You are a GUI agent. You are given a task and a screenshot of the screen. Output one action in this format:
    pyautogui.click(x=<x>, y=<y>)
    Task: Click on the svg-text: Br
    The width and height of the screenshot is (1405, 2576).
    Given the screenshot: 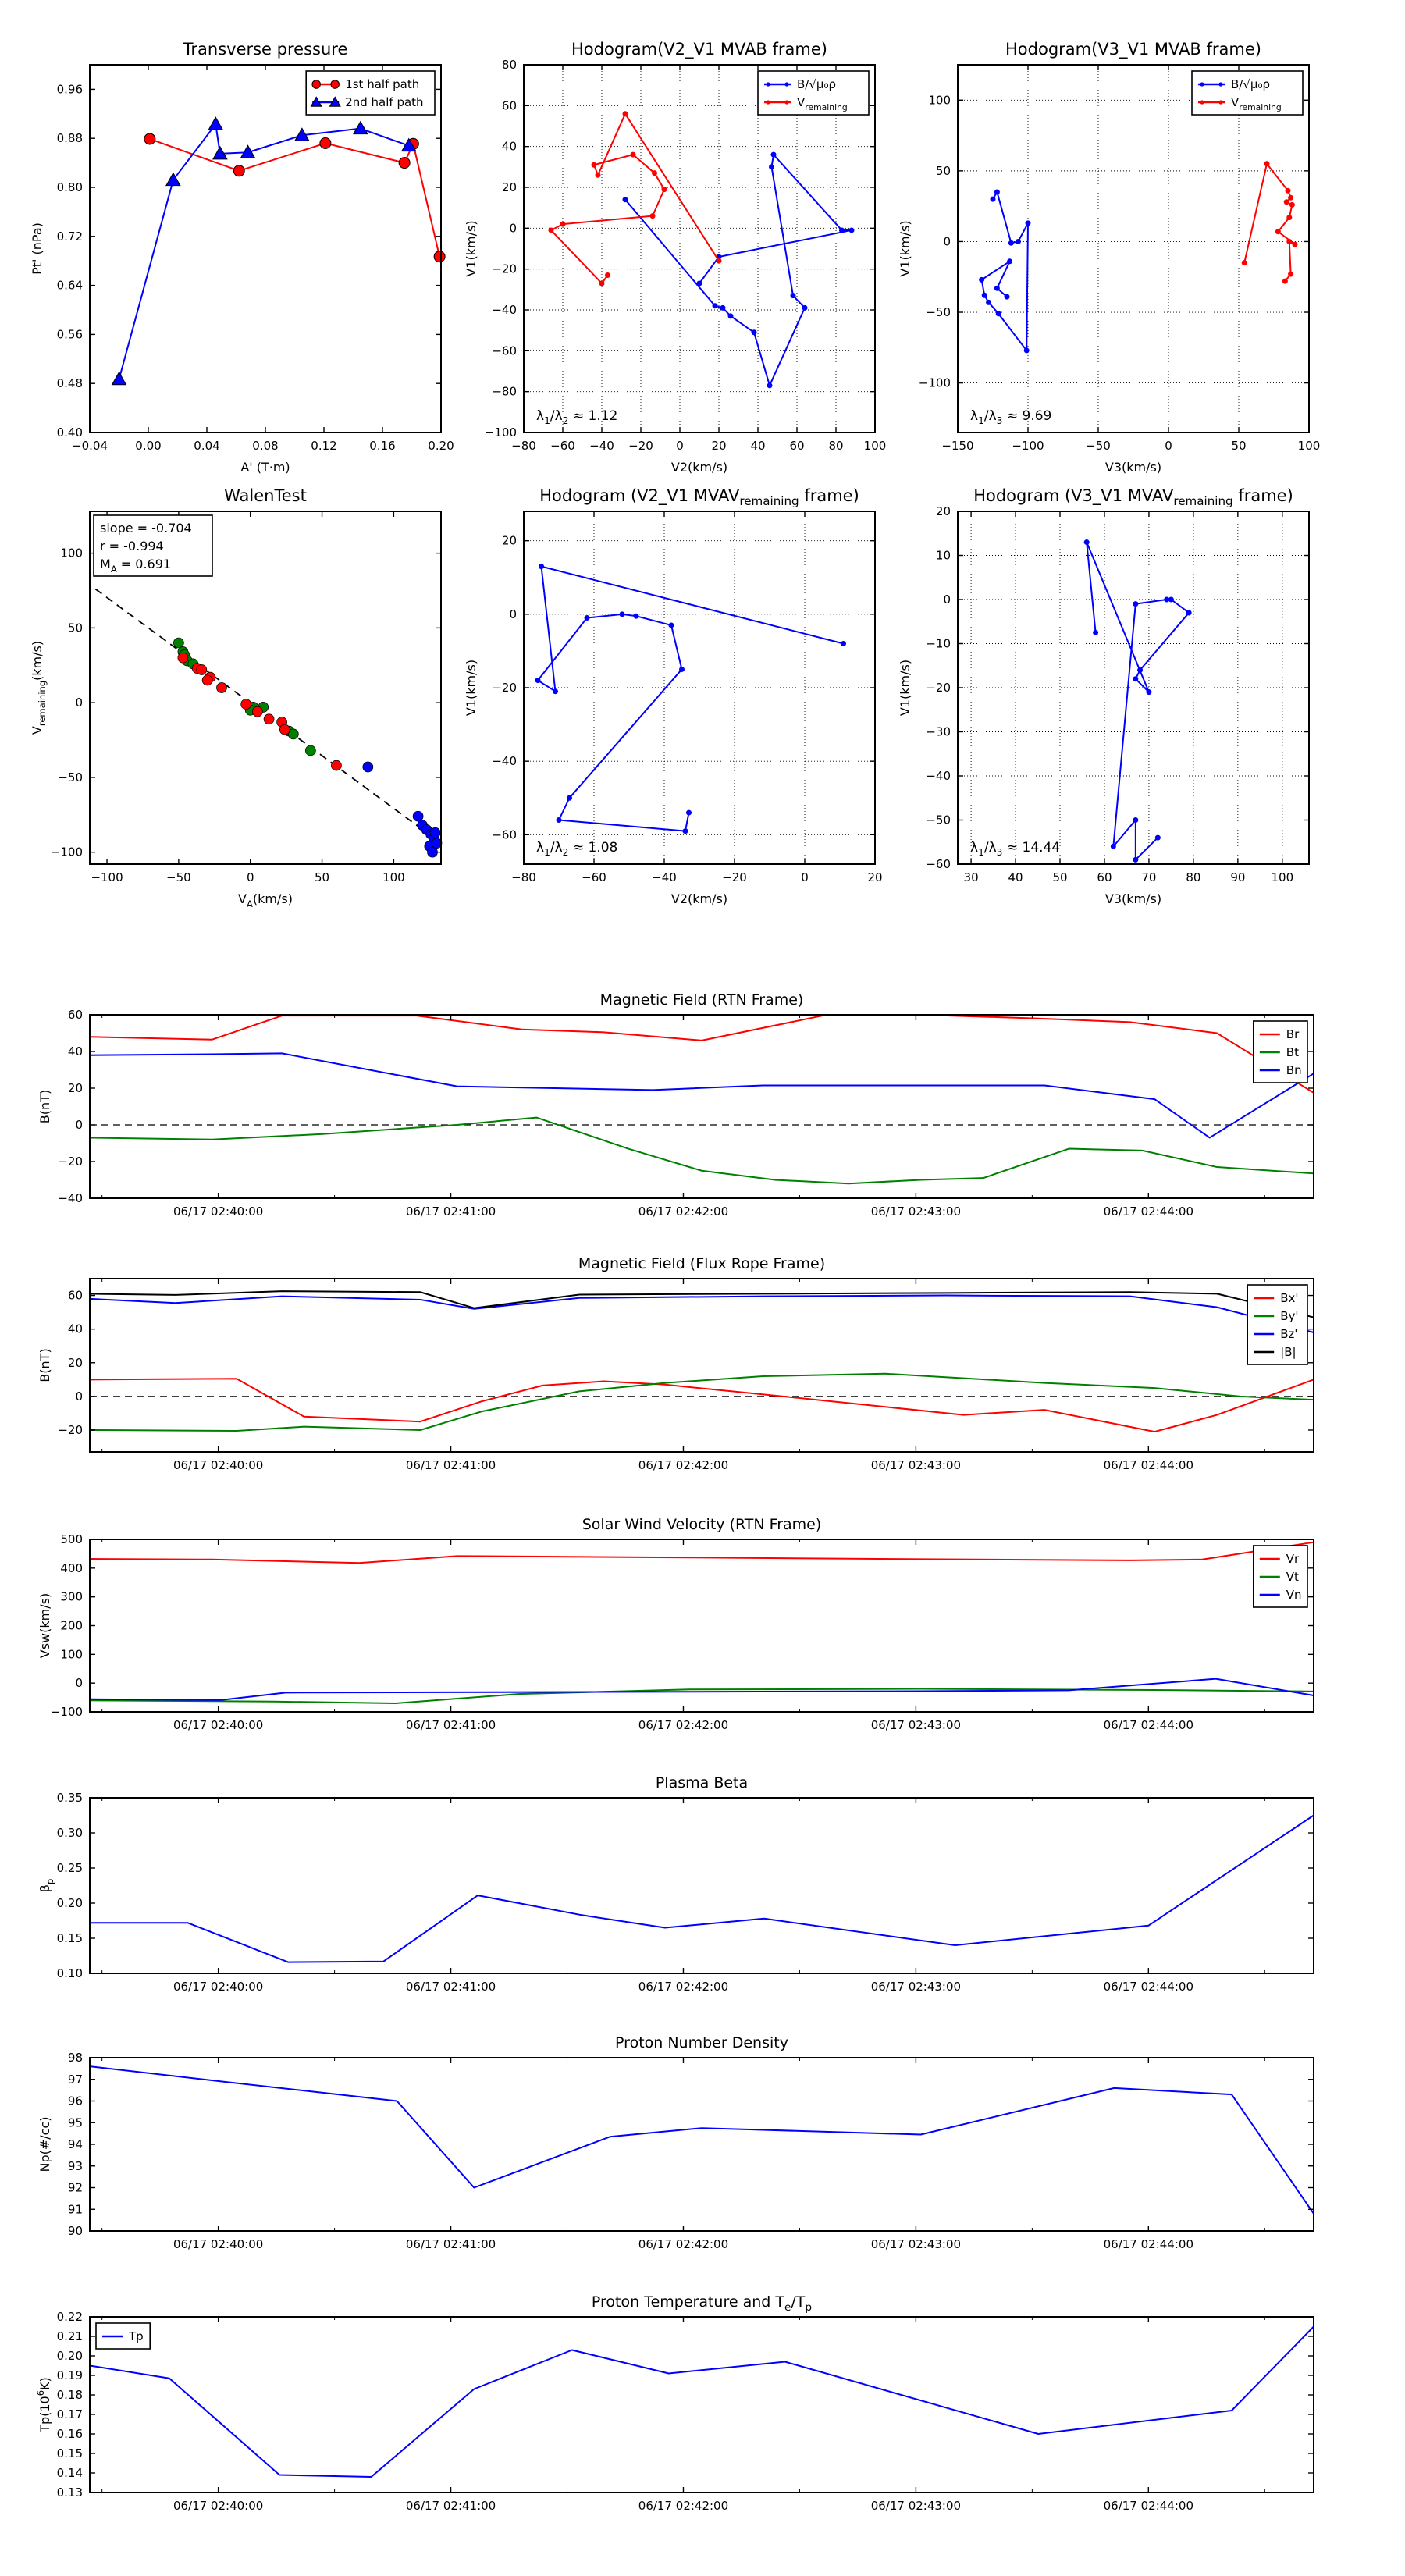 What is the action you would take?
    pyautogui.click(x=1293, y=1034)
    